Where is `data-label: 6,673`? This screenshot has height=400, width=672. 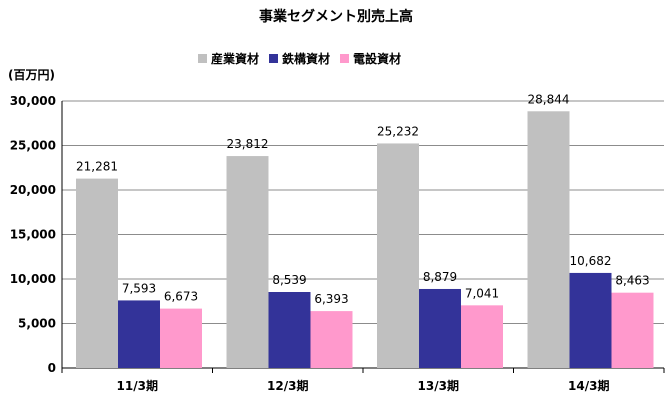 data-label: 6,673 is located at coordinates (181, 297).